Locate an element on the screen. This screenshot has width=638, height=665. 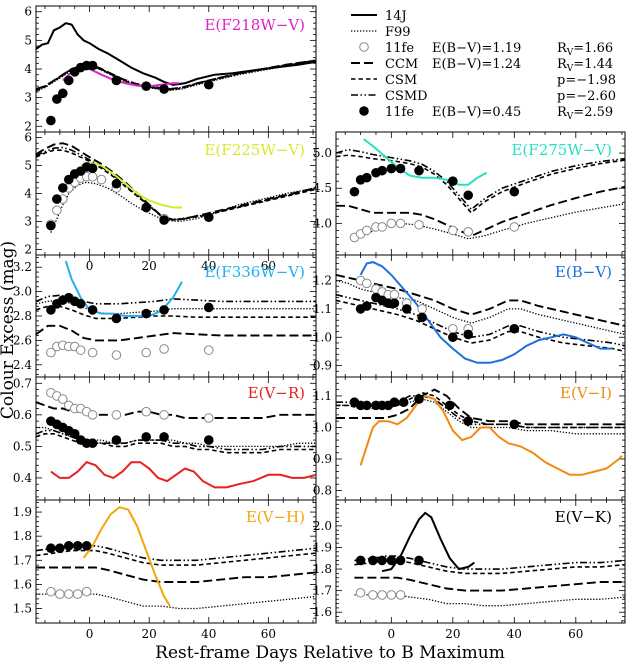
legend-note-ebv-11fe: E(B−V)=0.45 is located at coordinates (476, 112).